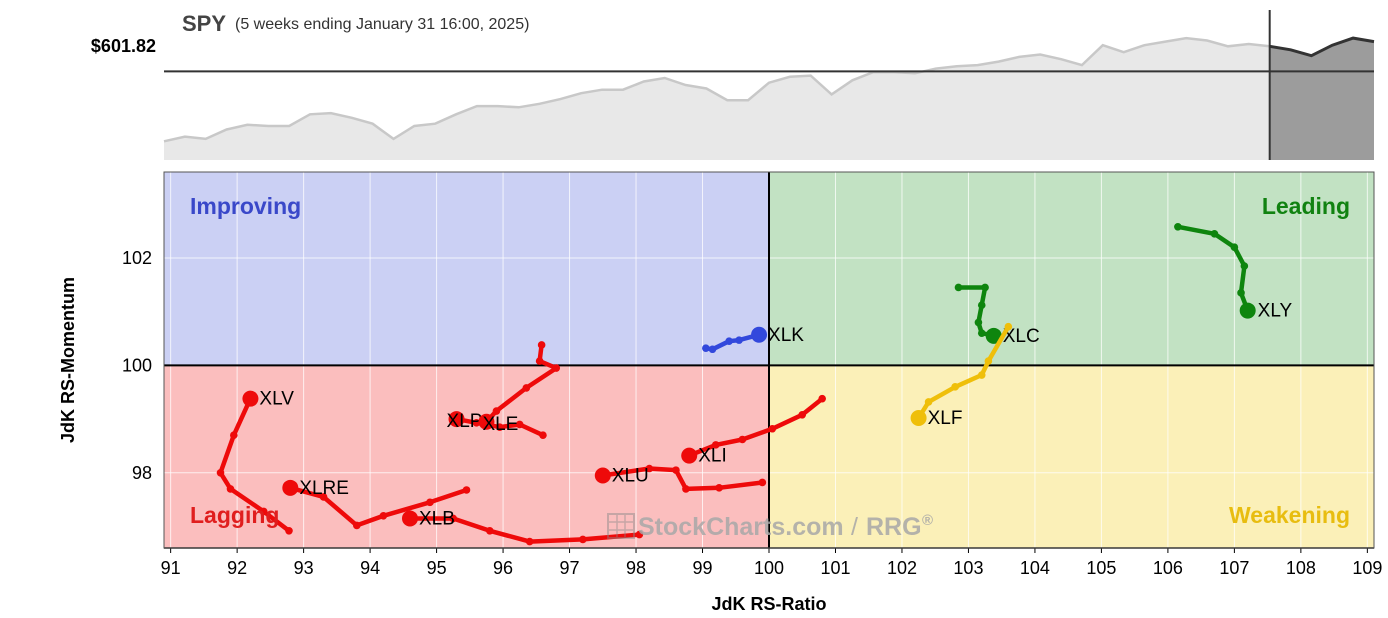  What do you see at coordinates (621, 526) in the screenshot?
I see `stockcharts-logo-icon` at bounding box center [621, 526].